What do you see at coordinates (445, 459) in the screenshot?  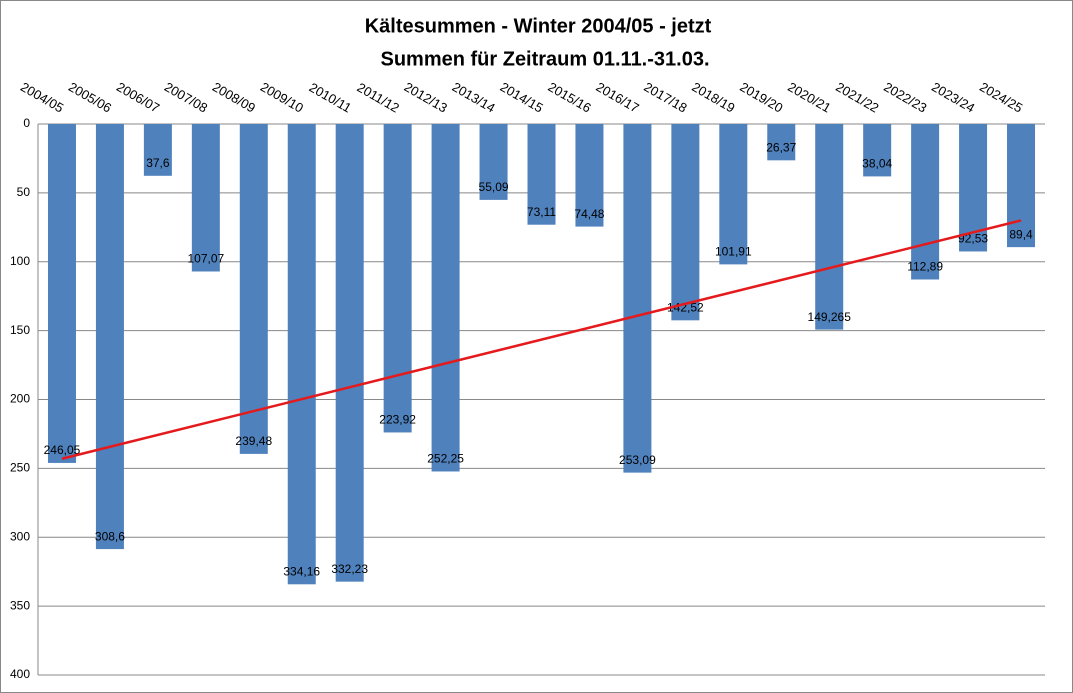 I see `data-label: 252,25` at bounding box center [445, 459].